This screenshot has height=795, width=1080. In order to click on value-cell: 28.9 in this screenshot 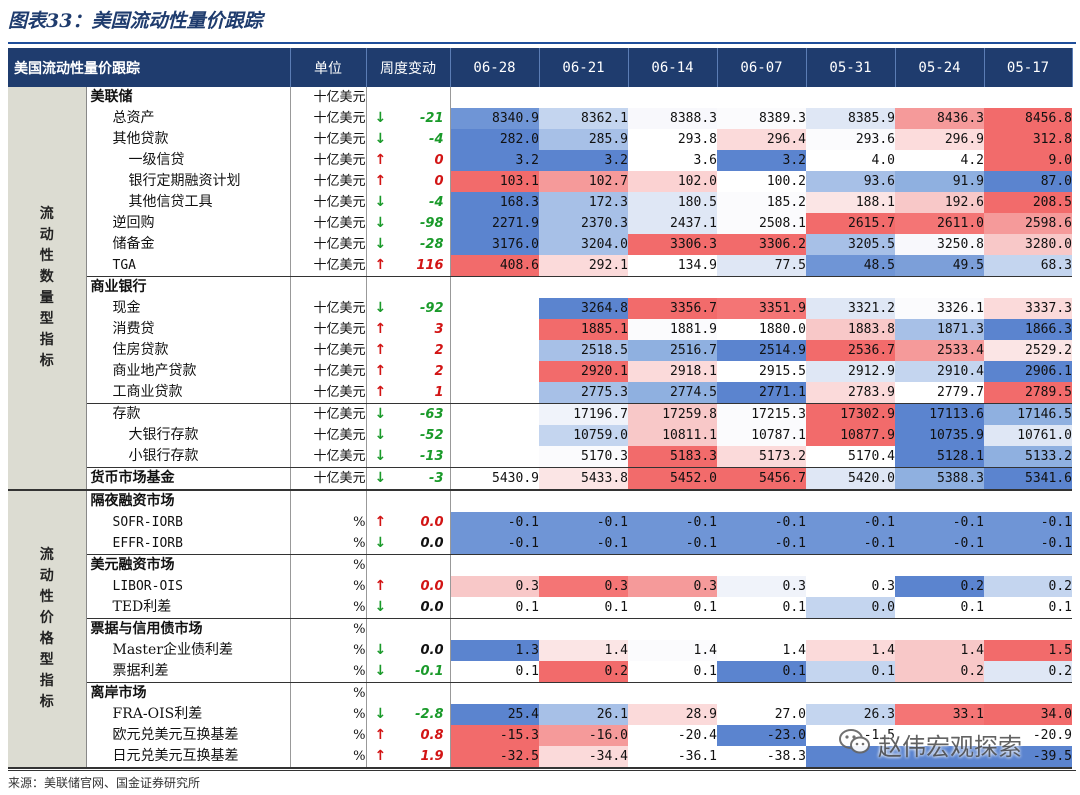, I will do `click(672, 714)`.